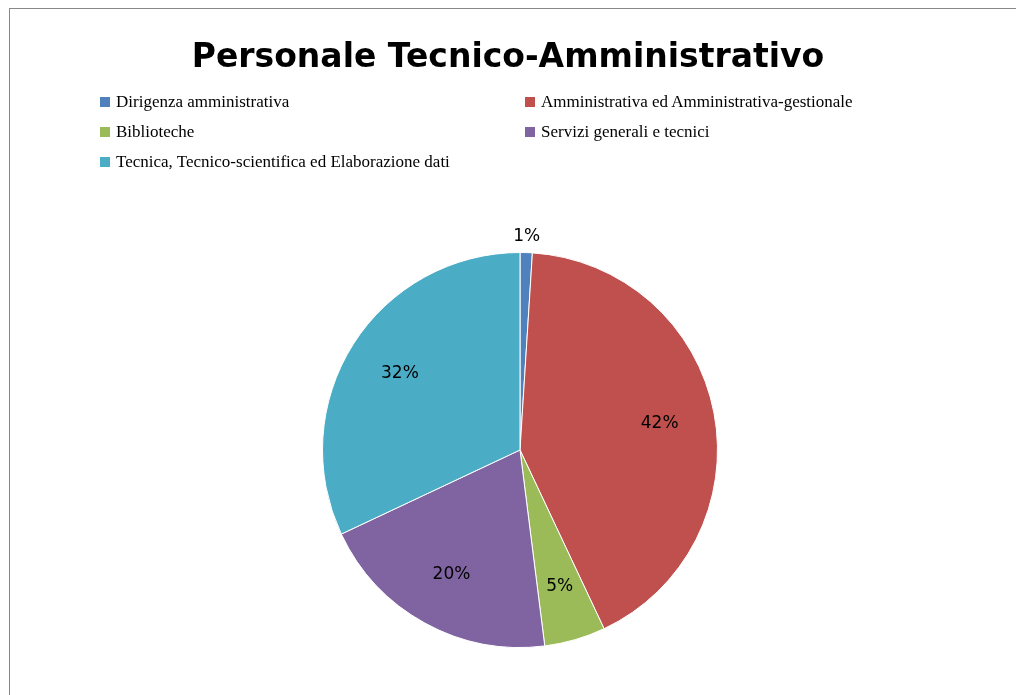  Describe the element at coordinates (400, 372) in the screenshot. I see `data-label: 32%` at that location.